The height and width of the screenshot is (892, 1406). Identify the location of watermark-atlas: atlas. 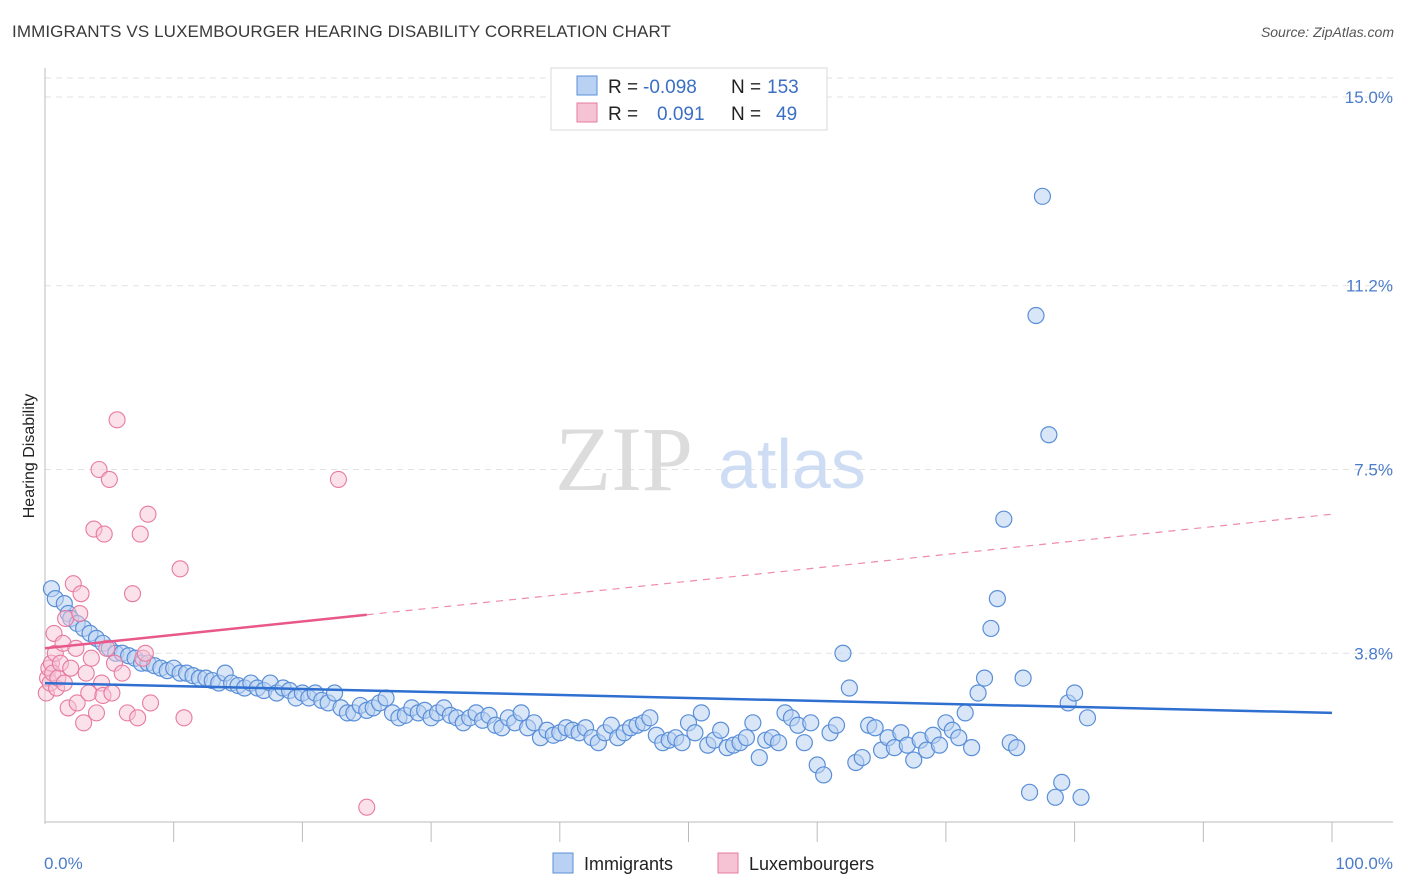
(792, 464).